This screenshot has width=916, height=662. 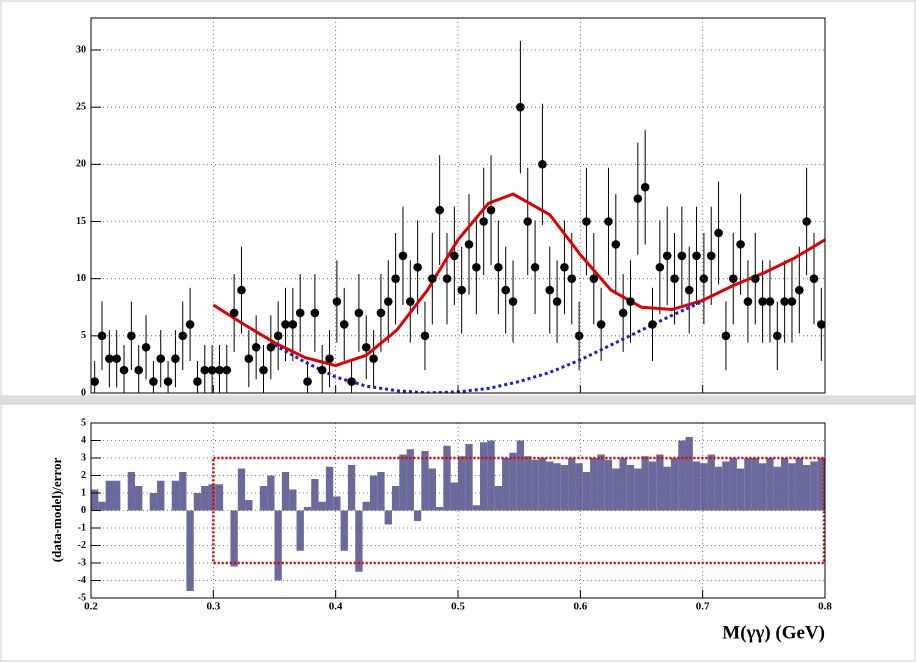 What do you see at coordinates (81, 106) in the screenshot?
I see `y-tick-label: 25` at bounding box center [81, 106].